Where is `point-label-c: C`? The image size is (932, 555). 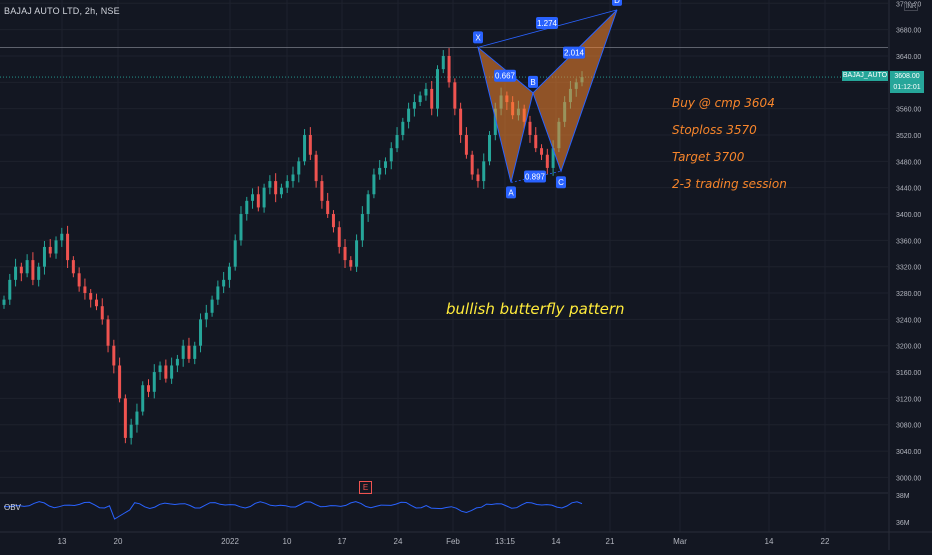 point-label-c: C is located at coordinates (561, 182).